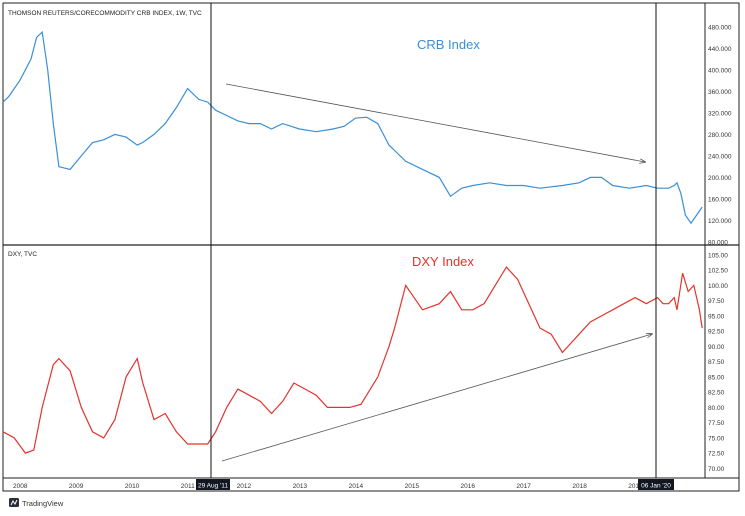 The height and width of the screenshot is (516, 745). What do you see at coordinates (716, 408) in the screenshot?
I see `dxy-tick-label: 80.00` at bounding box center [716, 408].